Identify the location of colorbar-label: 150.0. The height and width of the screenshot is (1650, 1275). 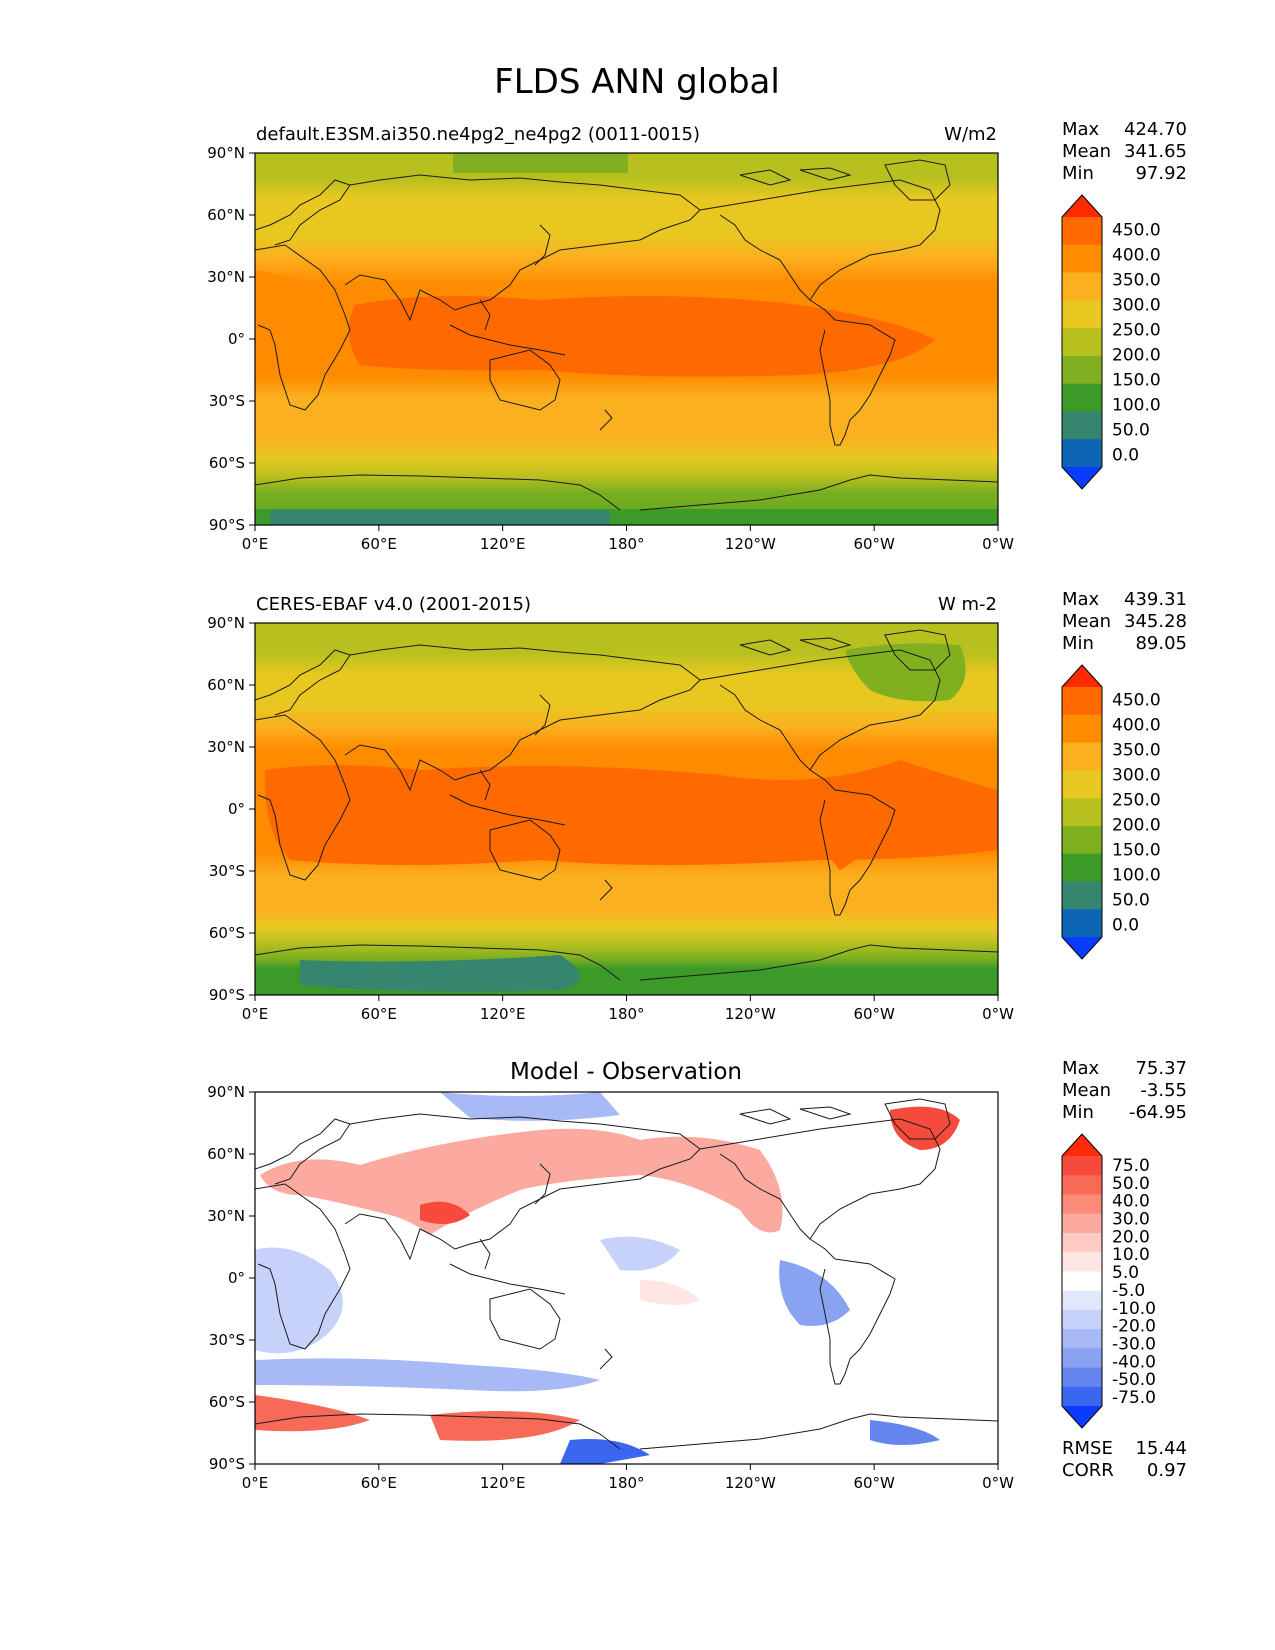
(1136, 851).